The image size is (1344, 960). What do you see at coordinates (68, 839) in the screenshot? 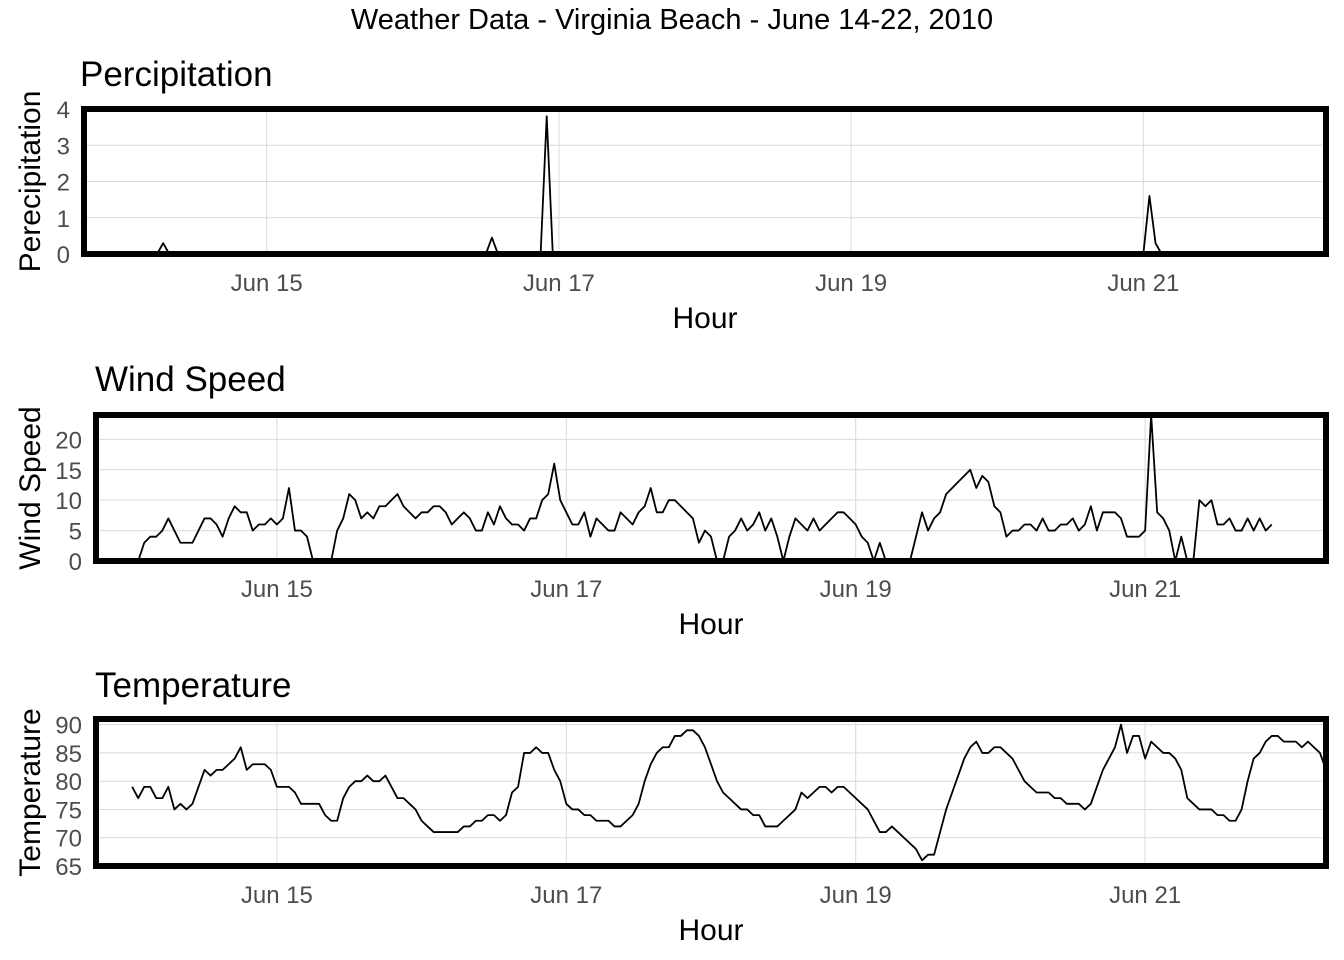
I see `y-tick-label: 70` at bounding box center [68, 839].